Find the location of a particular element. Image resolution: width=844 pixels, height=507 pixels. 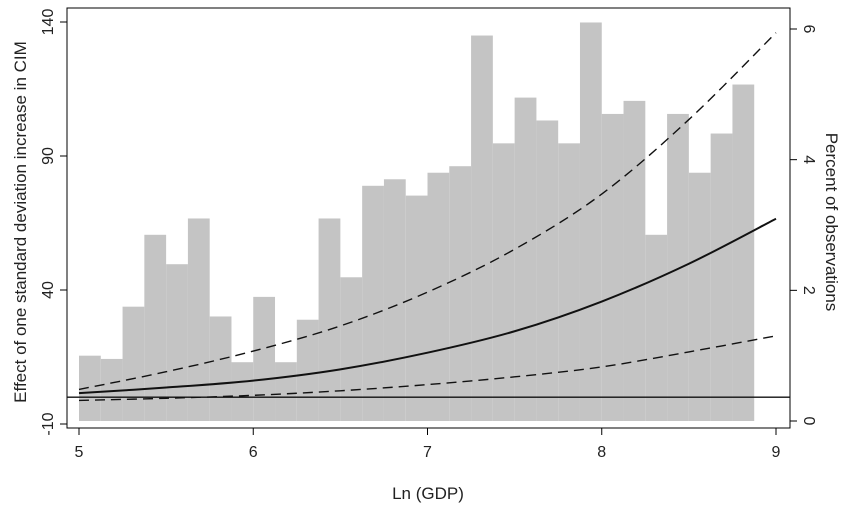

y-right-tick-label: 2 is located at coordinates (808, 290).